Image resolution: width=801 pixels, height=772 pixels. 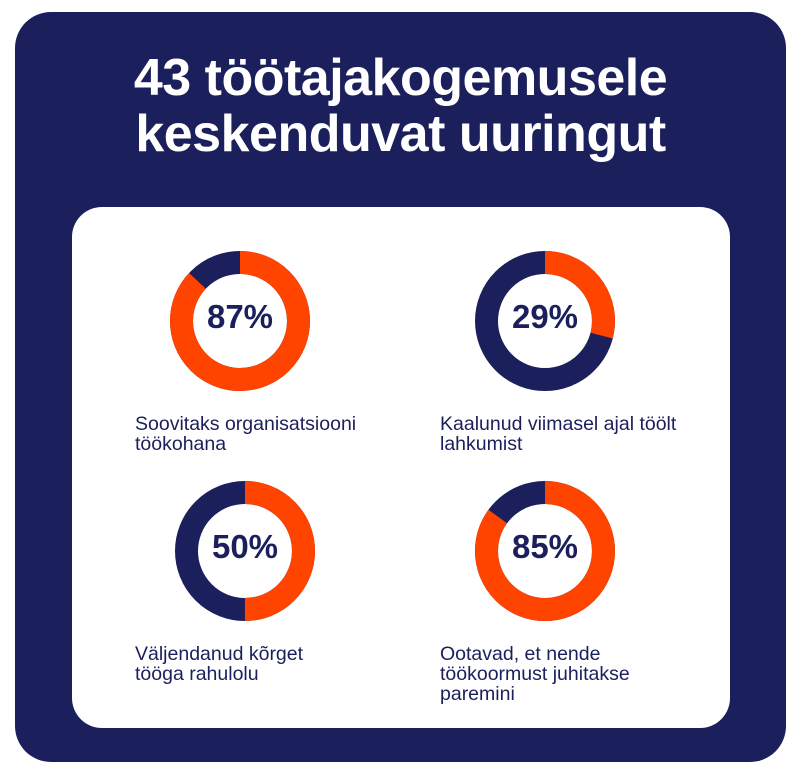 I want to click on donut-chart-workload: 85%, so click(x=545, y=551).